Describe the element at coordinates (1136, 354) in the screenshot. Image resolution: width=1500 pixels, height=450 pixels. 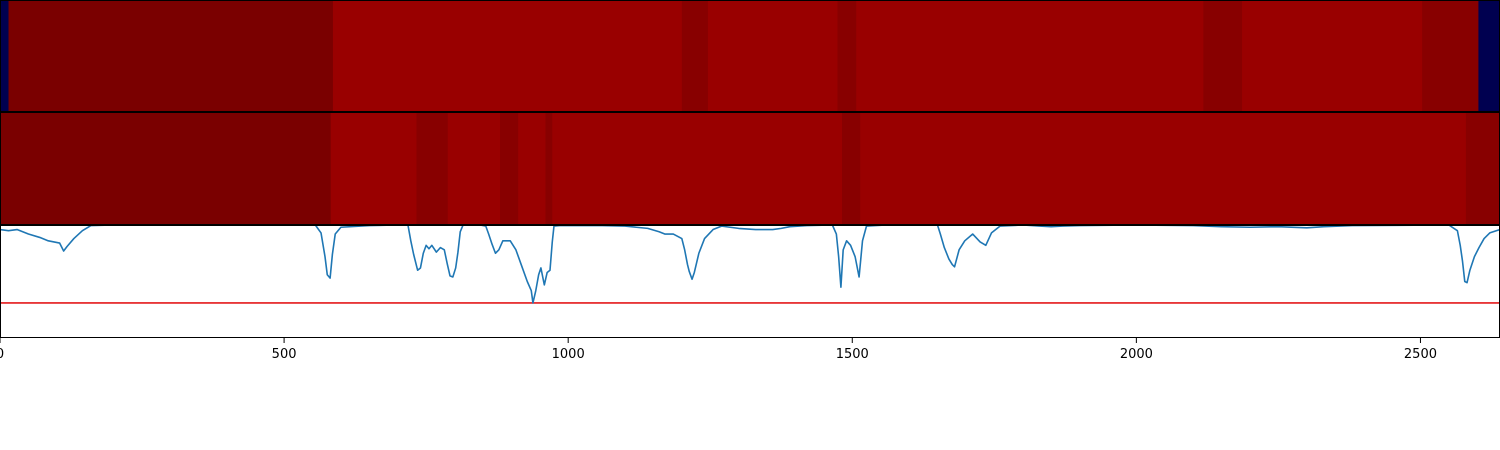
I see `x-tick-label-2000: 2000` at that location.